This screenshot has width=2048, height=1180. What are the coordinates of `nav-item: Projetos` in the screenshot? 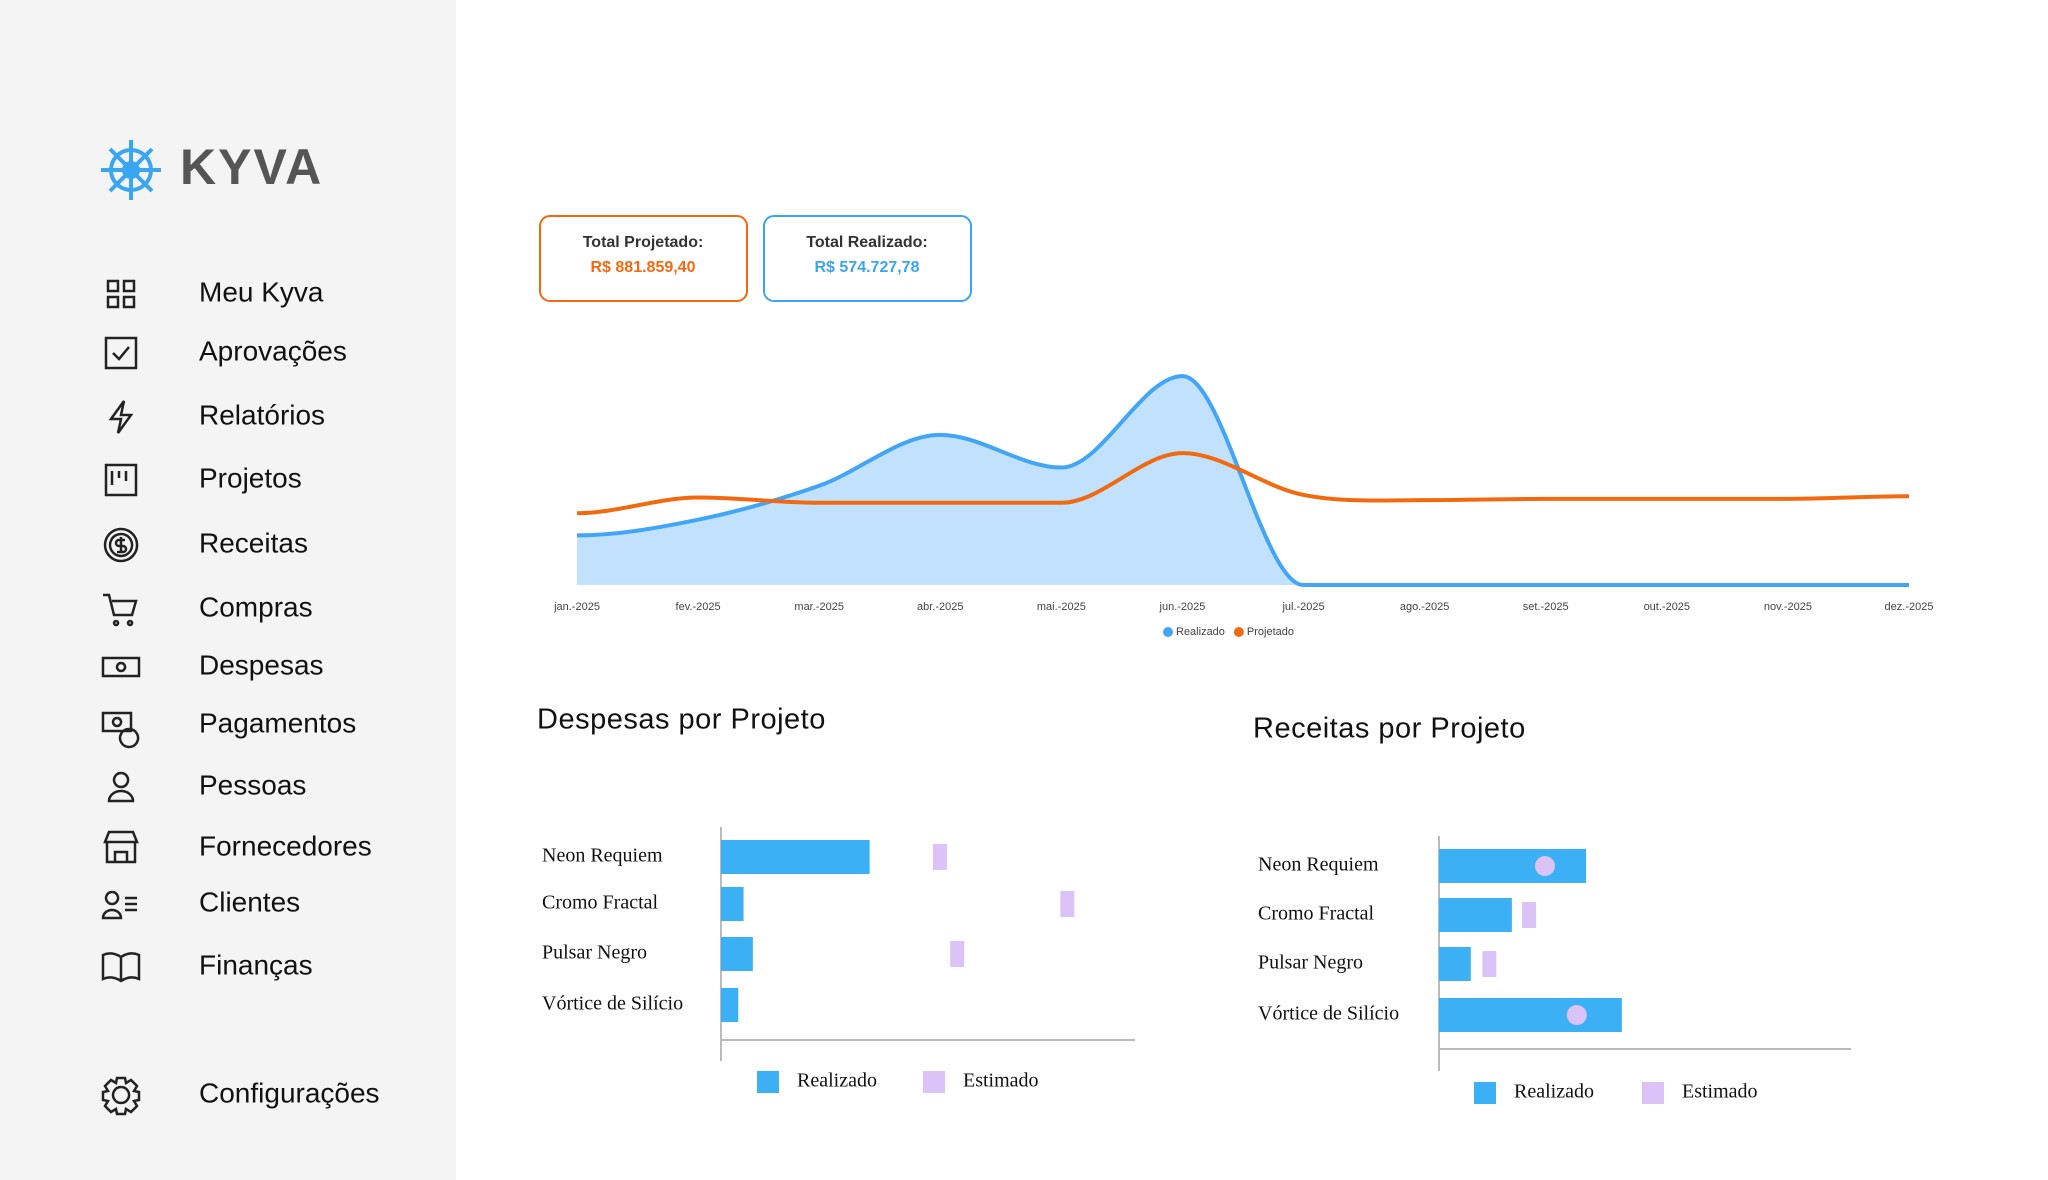 It's located at (250, 477).